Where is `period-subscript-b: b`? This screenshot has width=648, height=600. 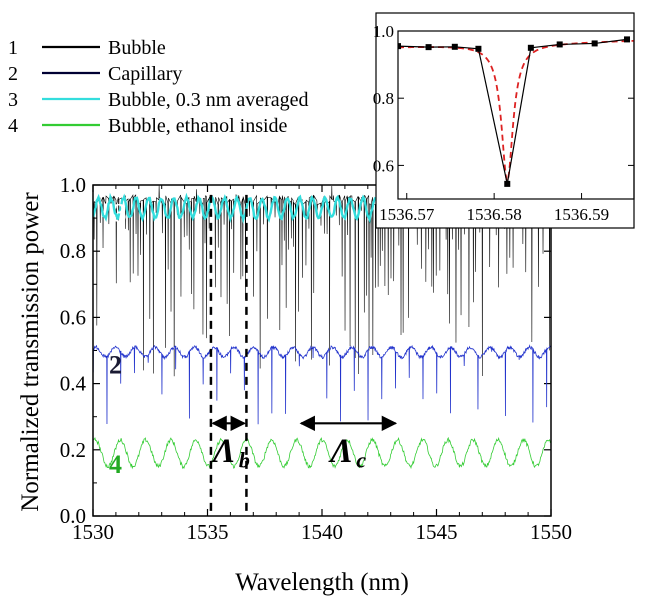
period-subscript-b: b is located at coordinates (244, 459).